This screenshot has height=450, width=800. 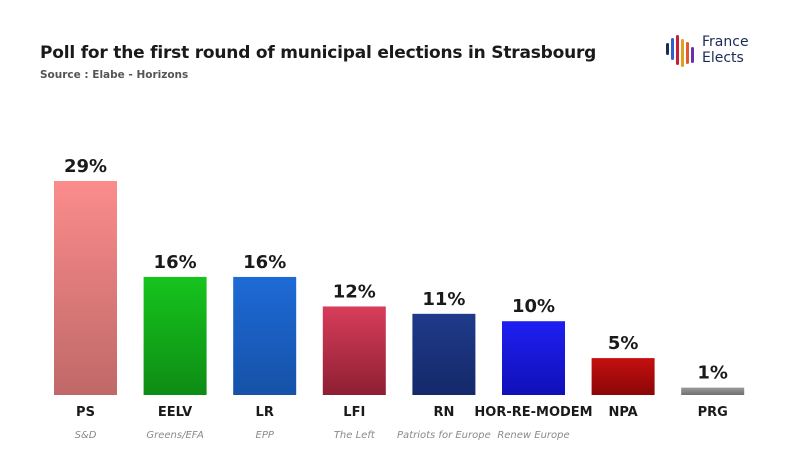 I want to click on value-label: 1%, so click(x=712, y=373).